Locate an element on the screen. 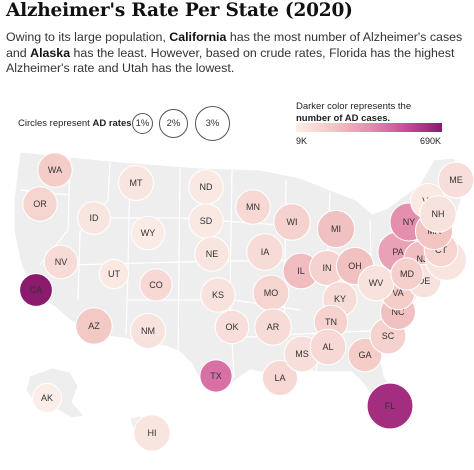 Image resolution: width=474 pixels, height=470 pixels. state-label-wa: WA is located at coordinates (55, 170).